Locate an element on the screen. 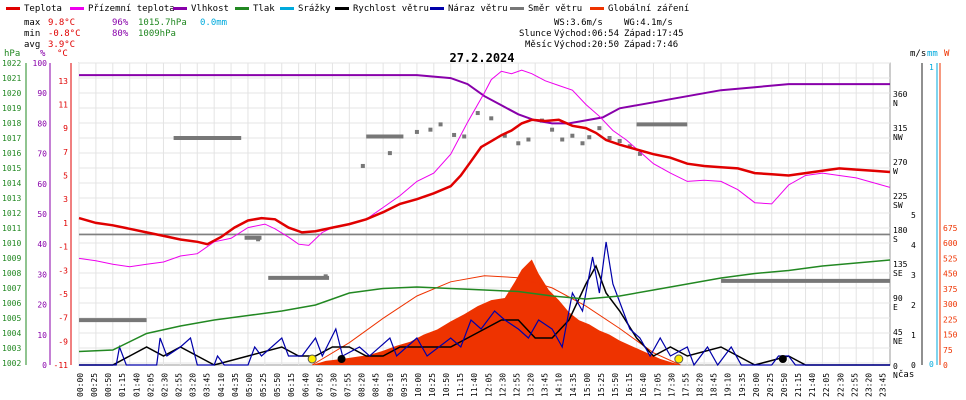 The height and width of the screenshot is (400, 966). stats-max-hum: 96% is located at coordinates (120, 23).